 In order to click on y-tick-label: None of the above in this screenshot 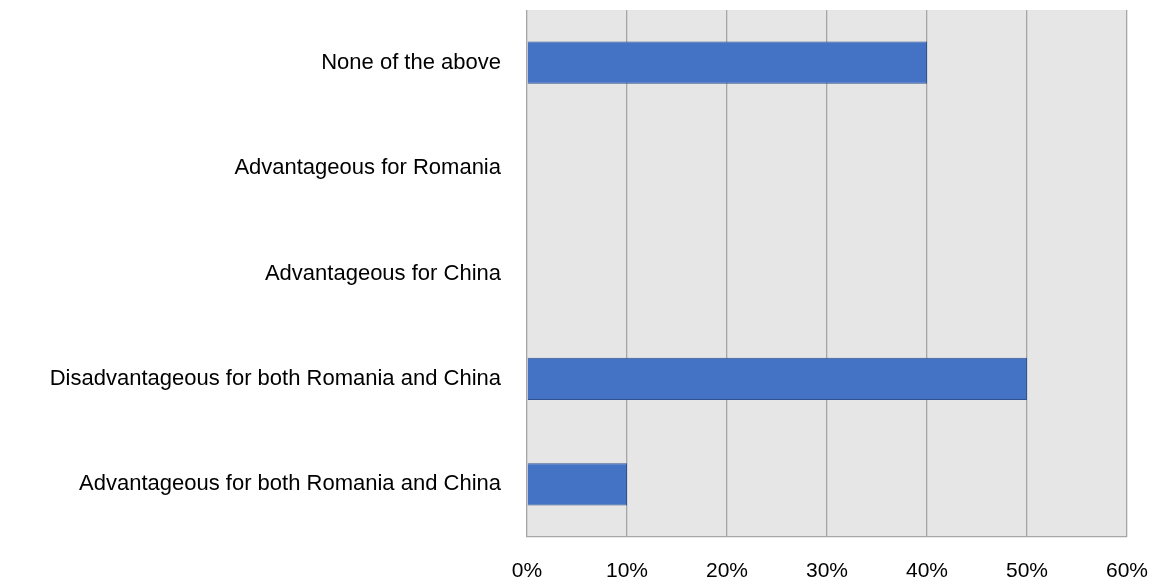, I will do `click(411, 61)`.